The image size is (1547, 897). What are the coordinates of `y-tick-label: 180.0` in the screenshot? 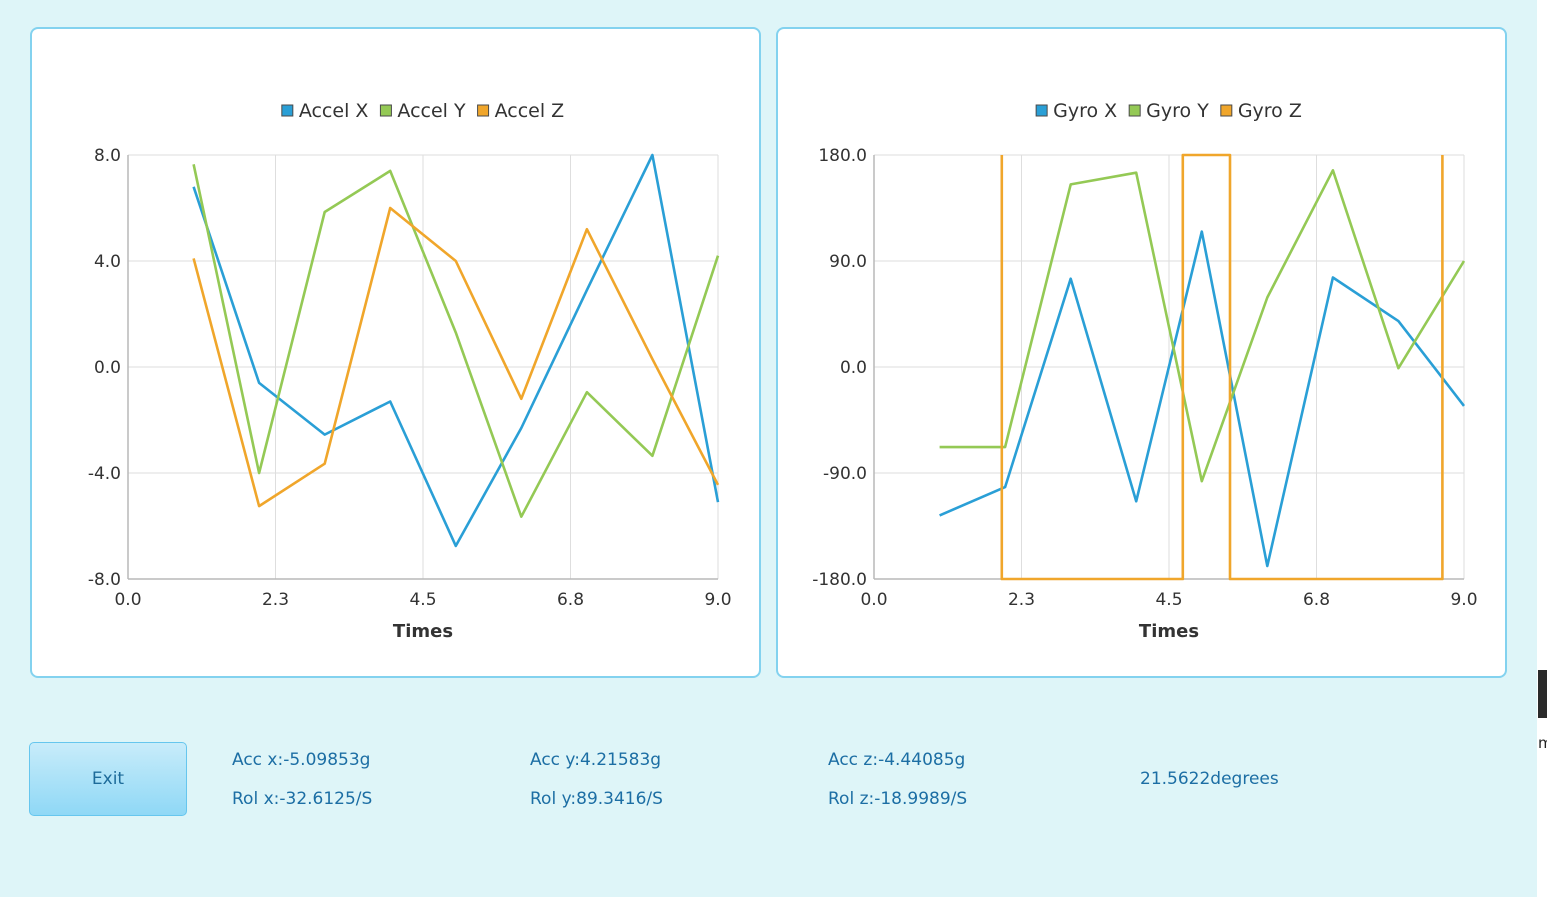 It's located at (842, 156).